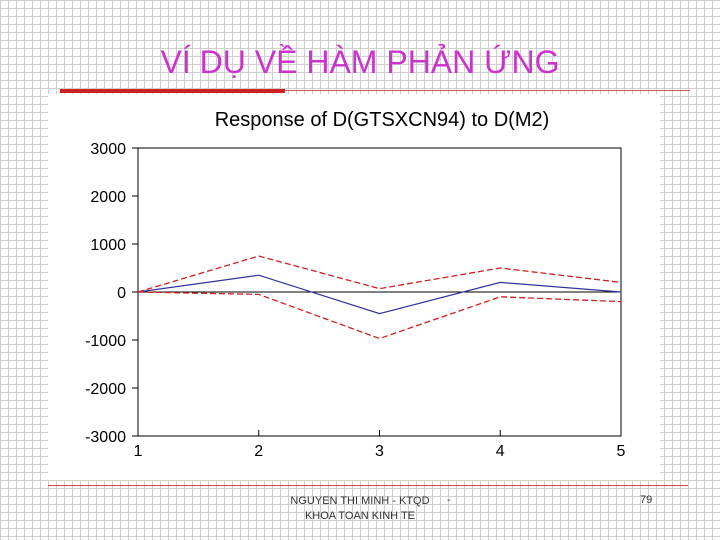 This screenshot has width=720, height=540. I want to click on footer-line-1: NGUYEN THI MINH - KTQD, so click(360, 501).